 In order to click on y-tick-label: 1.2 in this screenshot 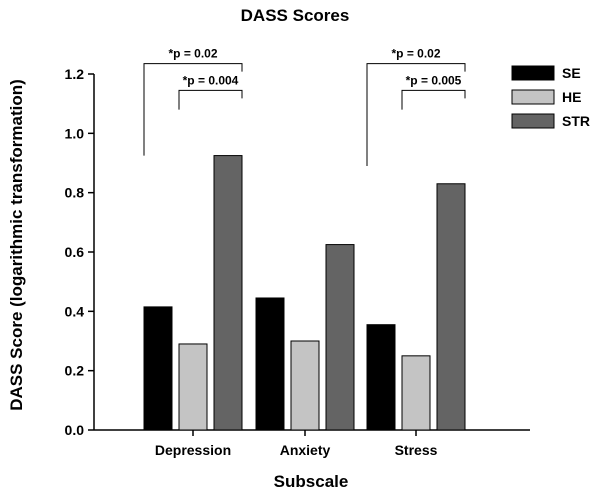, I will do `click(75, 74)`.